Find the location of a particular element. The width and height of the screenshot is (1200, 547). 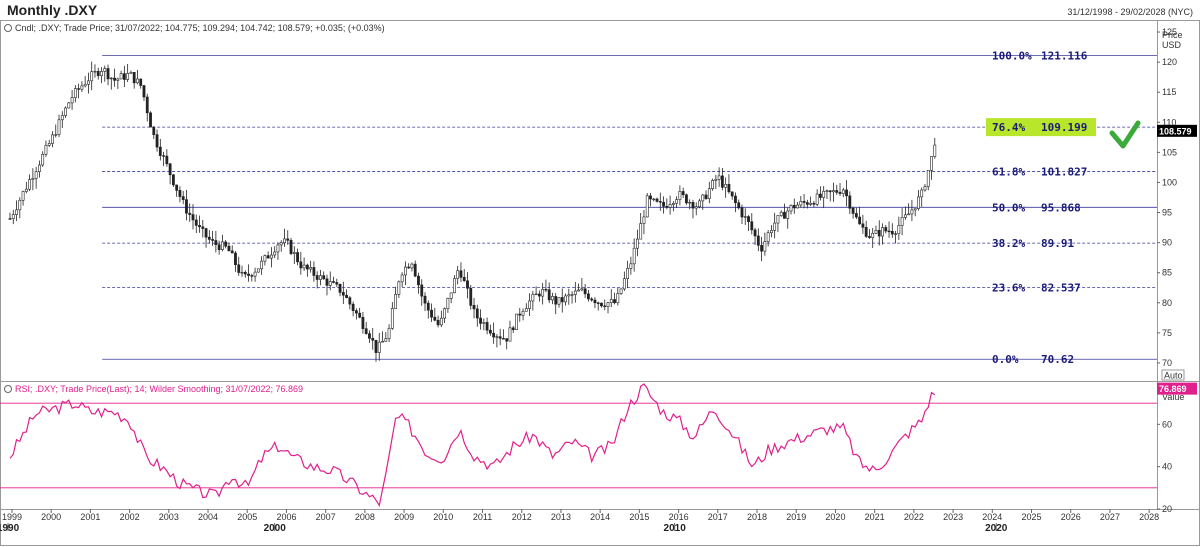

year-label-25: 2024 is located at coordinates (992, 517).